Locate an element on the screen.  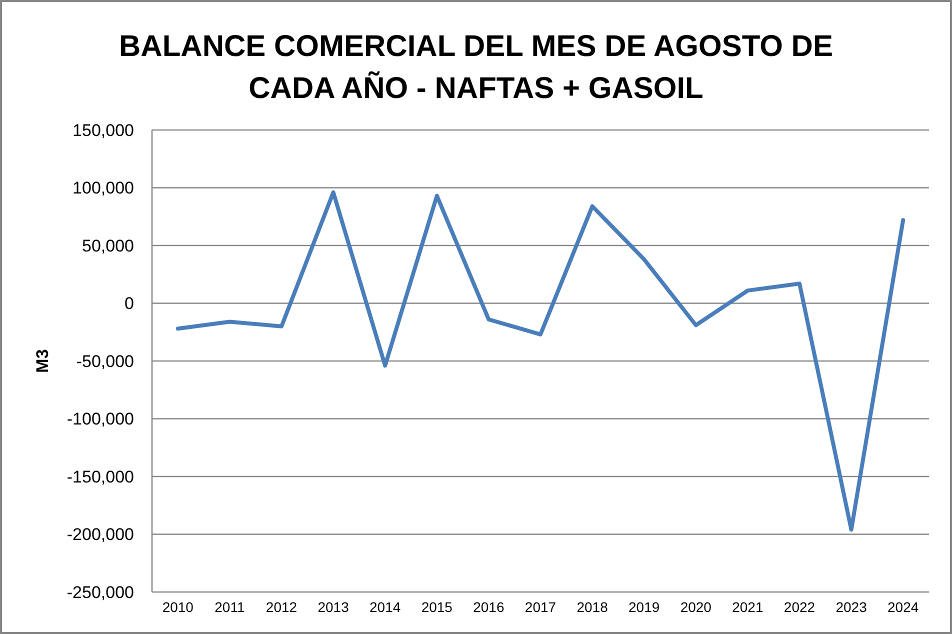
y-axis-title: M3 is located at coordinates (42, 361).